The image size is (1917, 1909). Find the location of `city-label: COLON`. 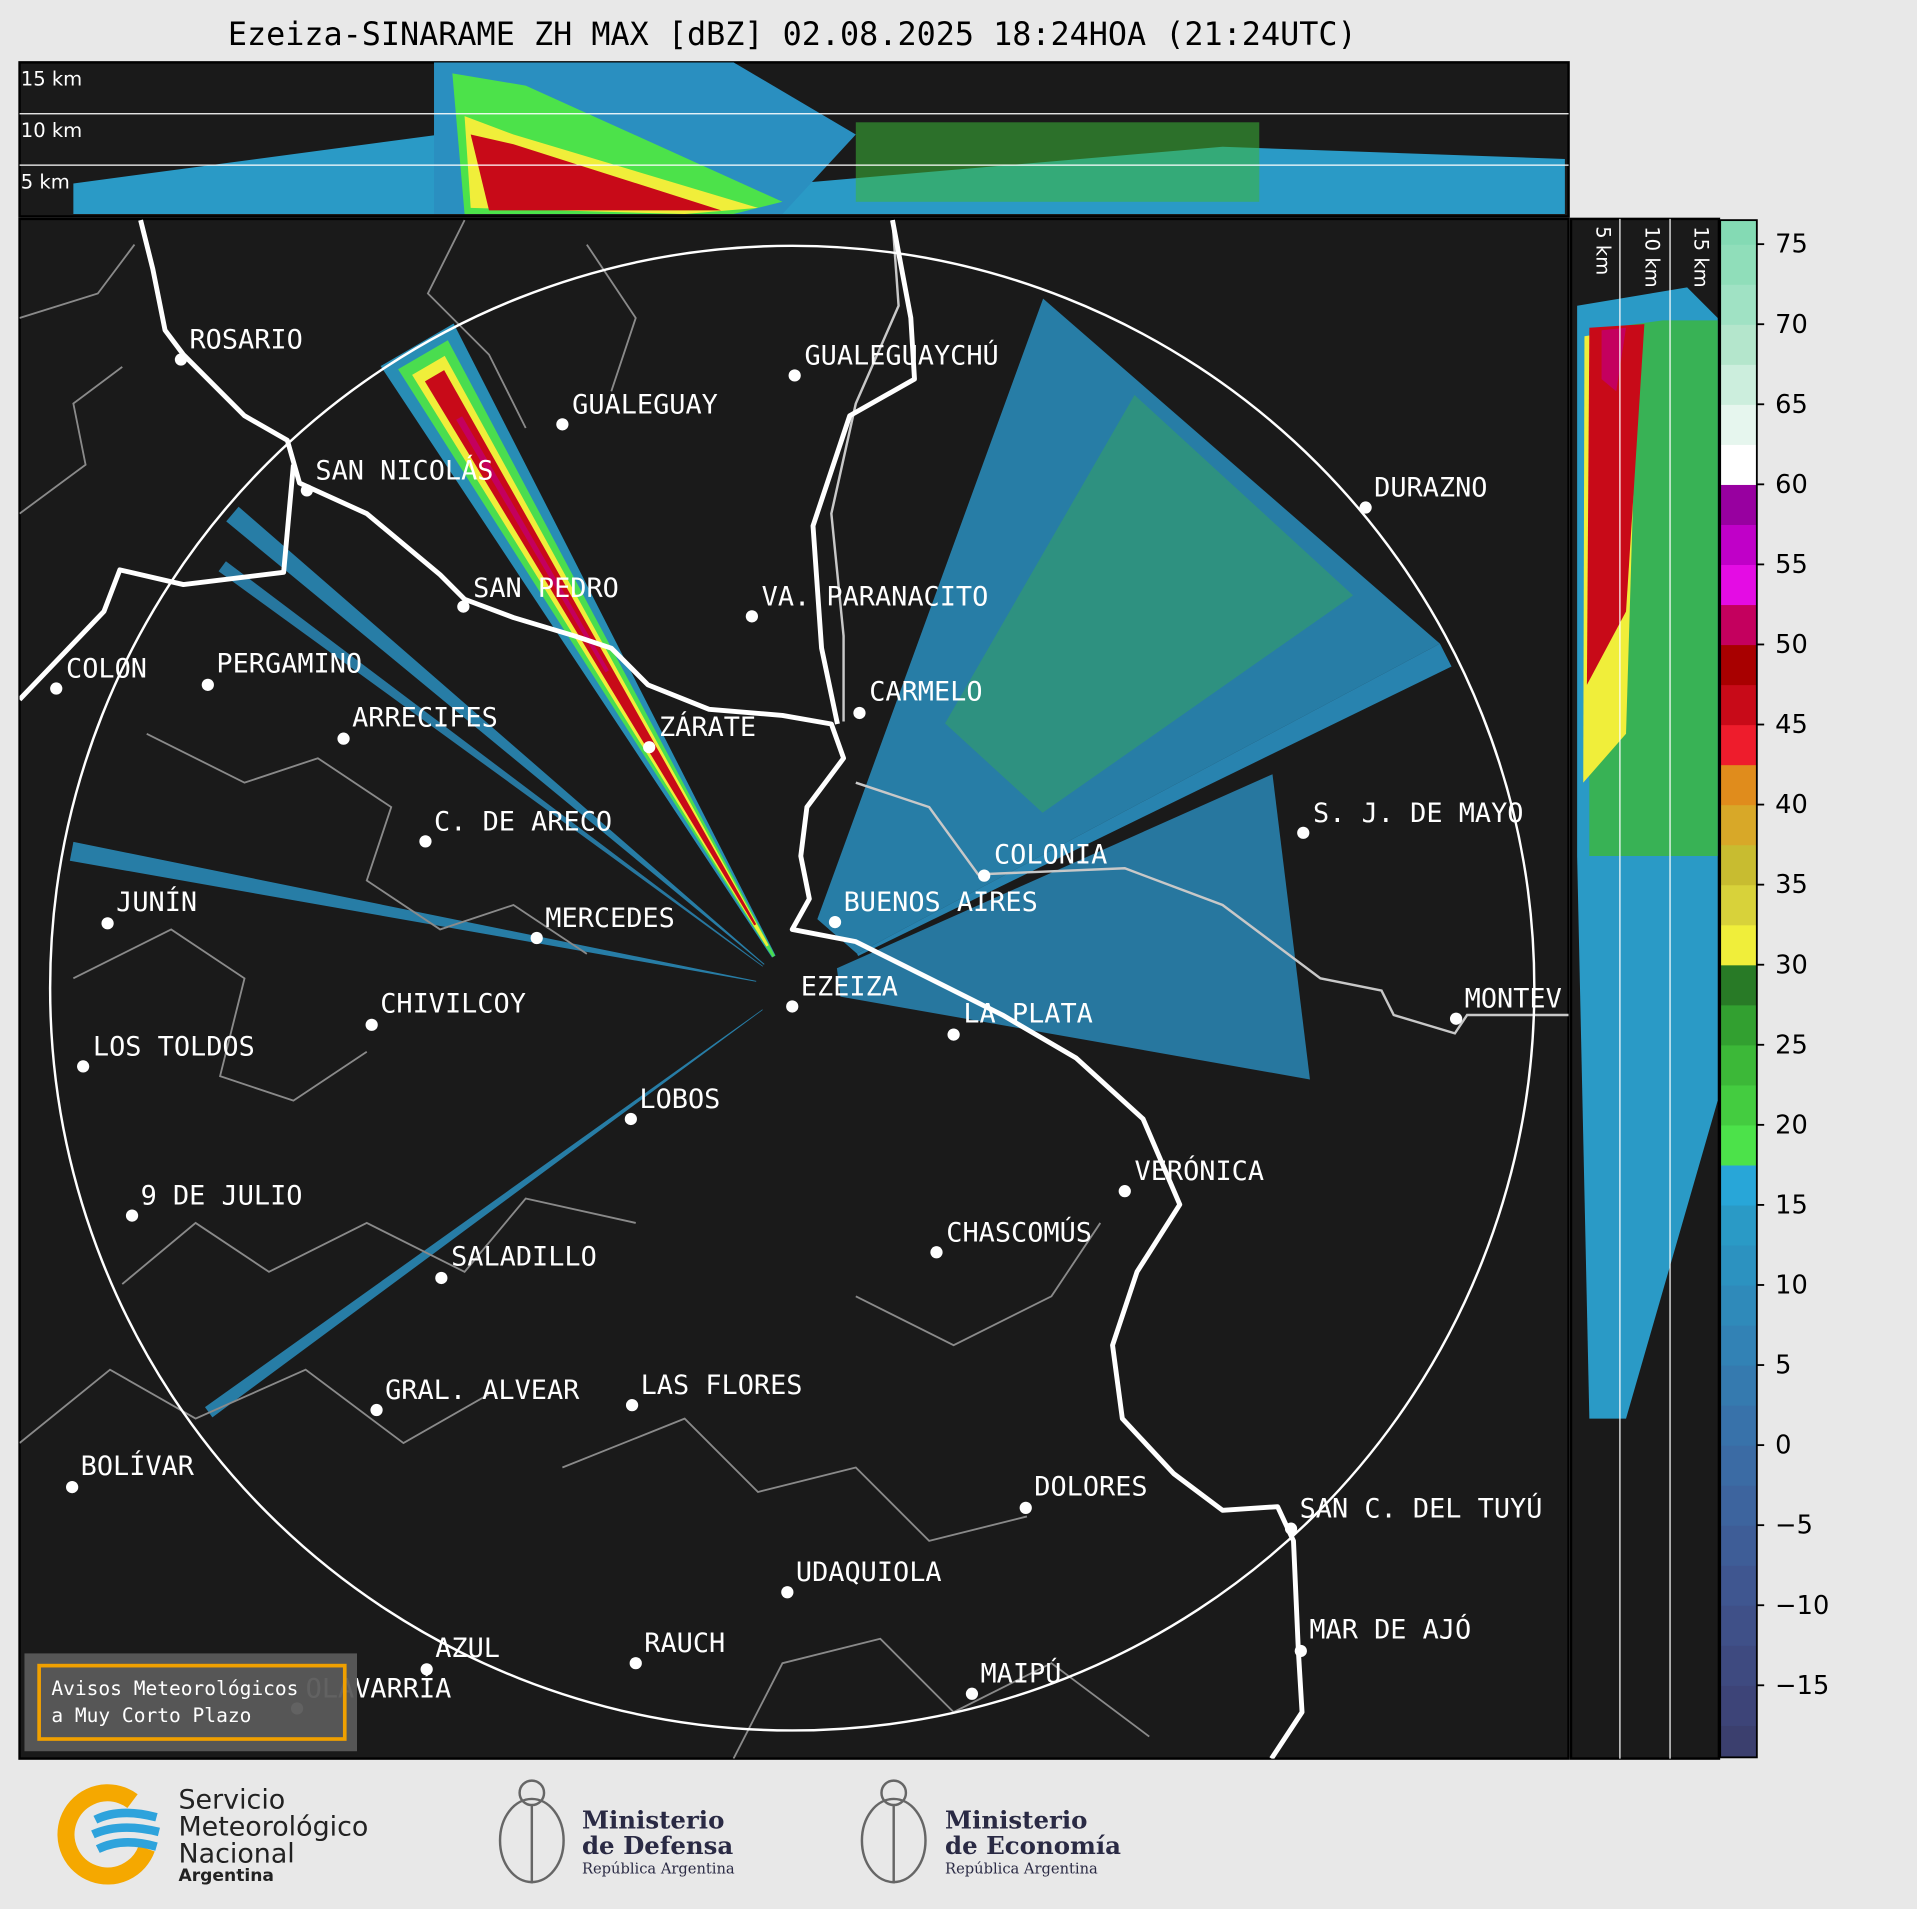

city-label: COLON is located at coordinates (106, 669).